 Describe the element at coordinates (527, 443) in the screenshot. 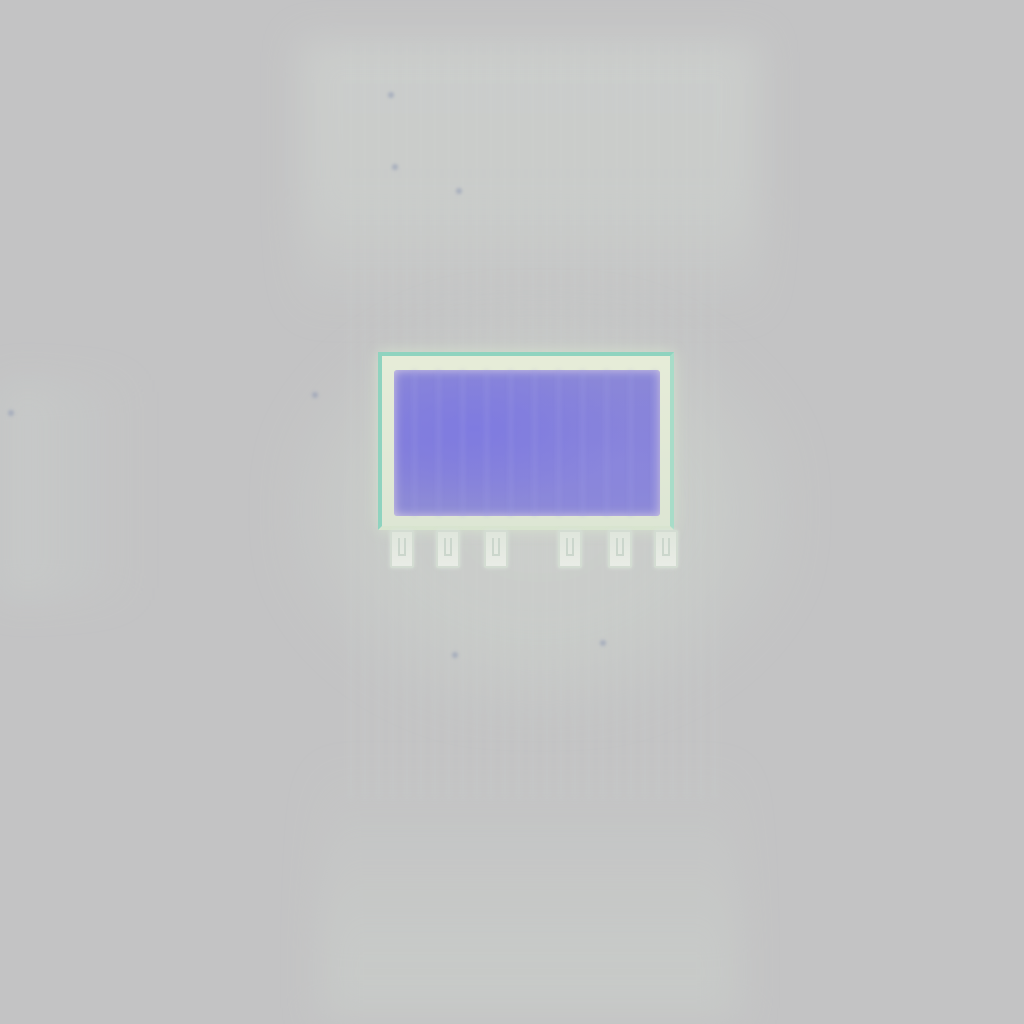

I see `display-panel` at that location.